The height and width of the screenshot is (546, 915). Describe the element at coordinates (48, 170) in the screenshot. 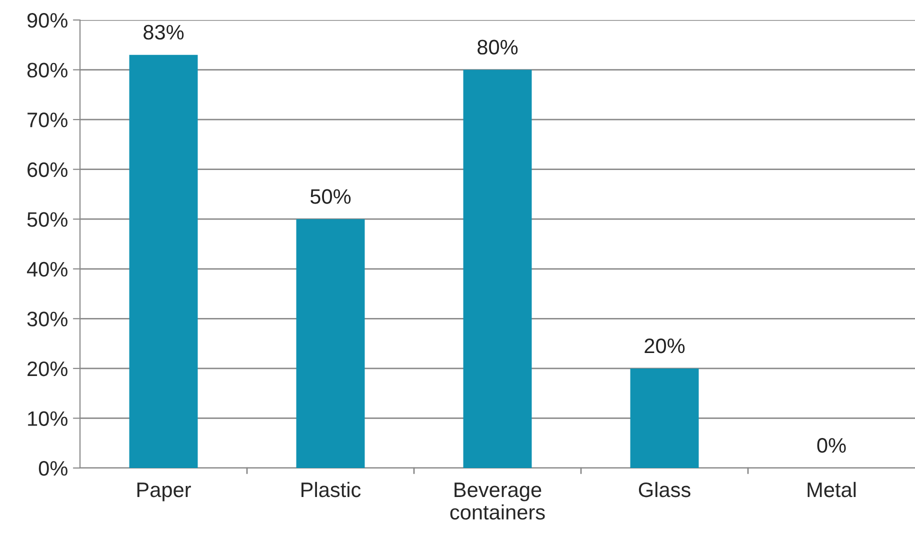

I see `y-tick-label: 60%` at that location.